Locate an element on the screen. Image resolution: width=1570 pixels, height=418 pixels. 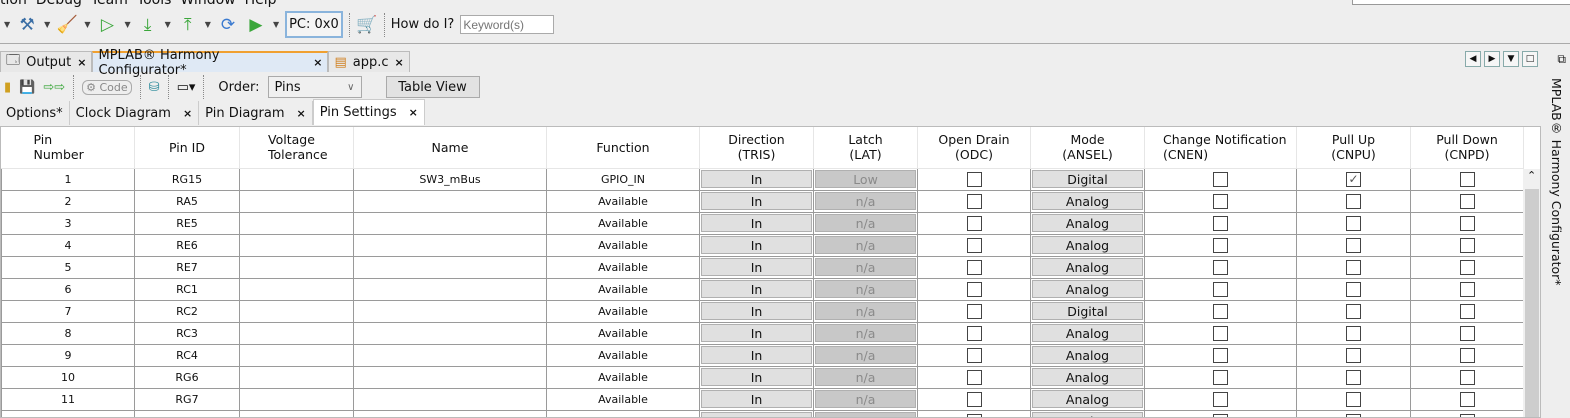
scroll-up-icon: ⌃ is located at coordinates (1532, 175).